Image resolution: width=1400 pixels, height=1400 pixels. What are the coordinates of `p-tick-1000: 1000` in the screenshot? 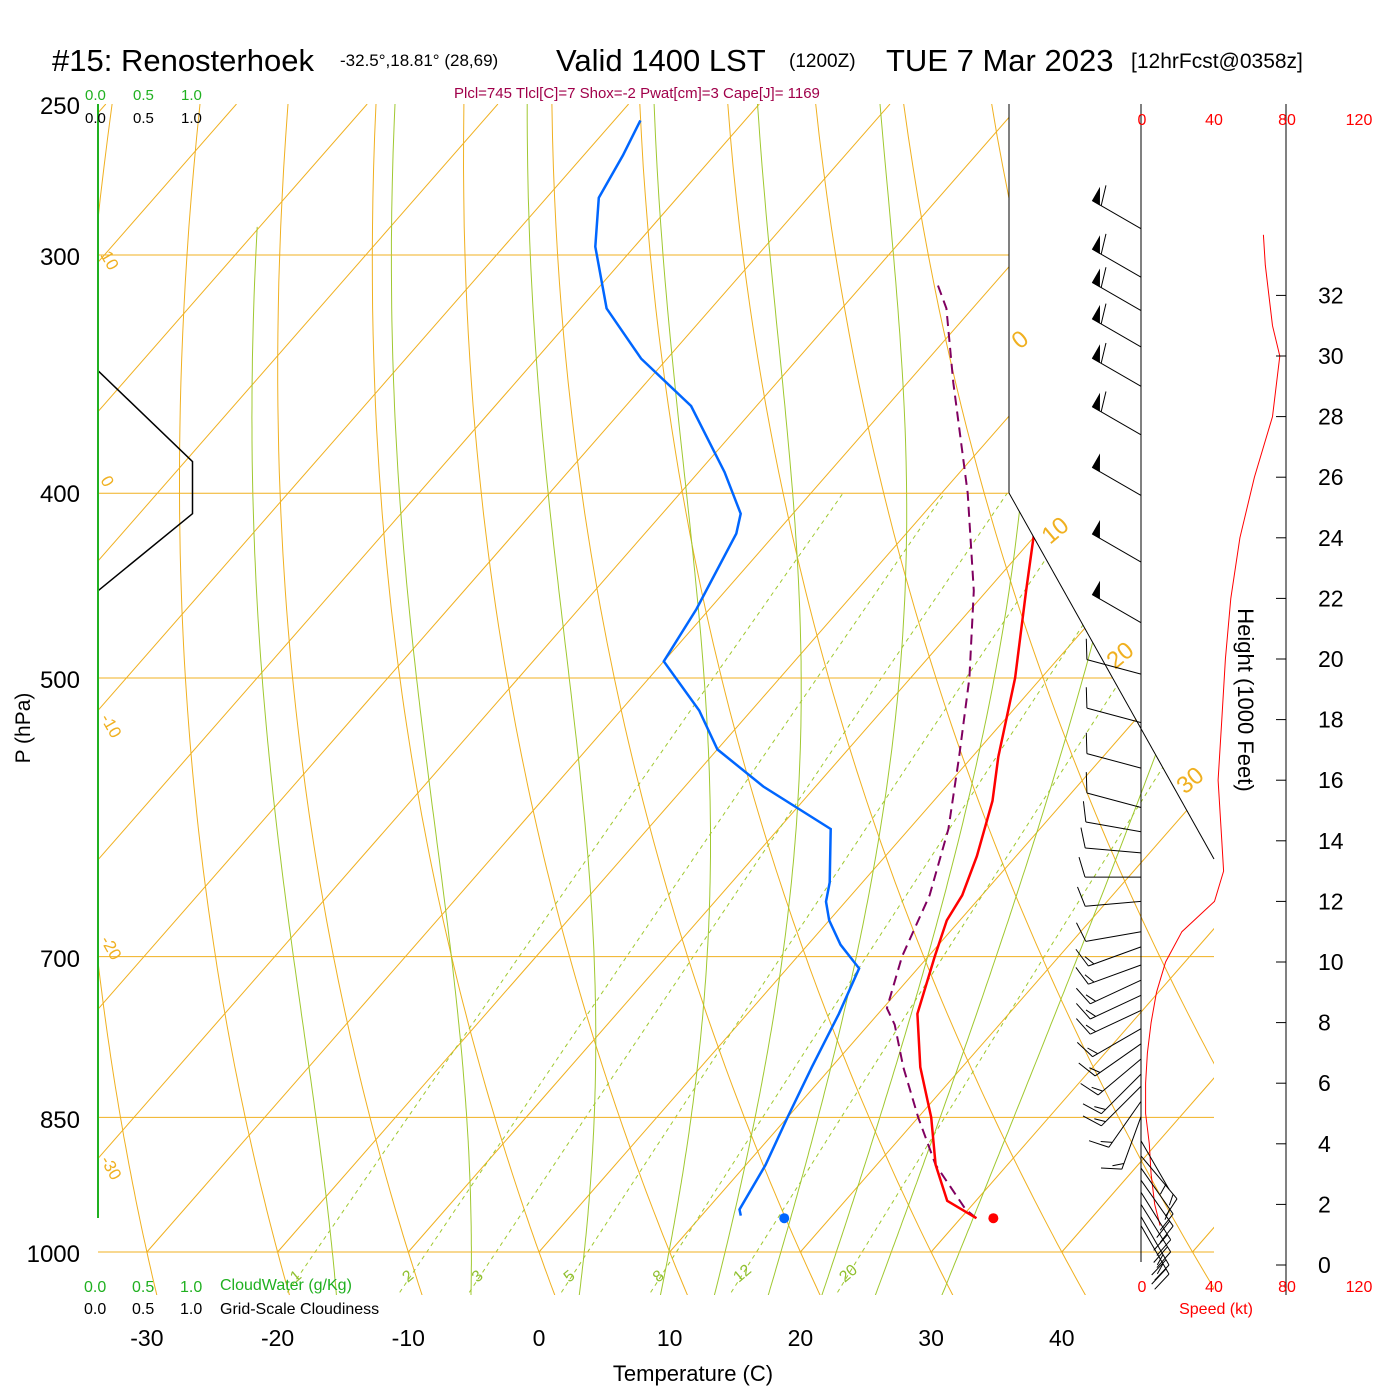 It's located at (53, 1254).